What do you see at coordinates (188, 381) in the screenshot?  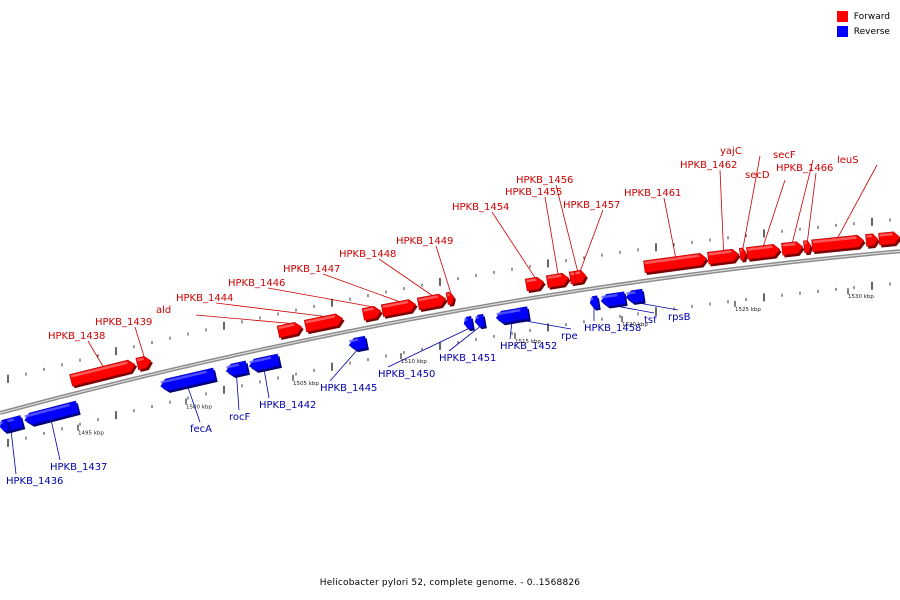 I see `gene-fecA` at bounding box center [188, 381].